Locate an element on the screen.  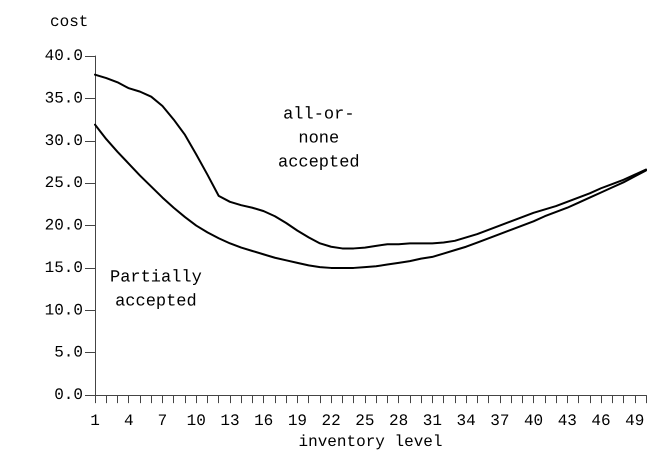
y-axis-title: cost is located at coordinates (69, 22).